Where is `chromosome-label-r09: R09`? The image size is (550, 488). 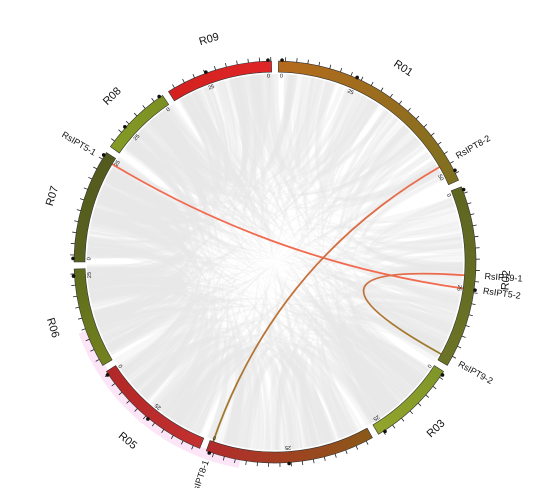 chromosome-label-r09: R09 is located at coordinates (209, 39).